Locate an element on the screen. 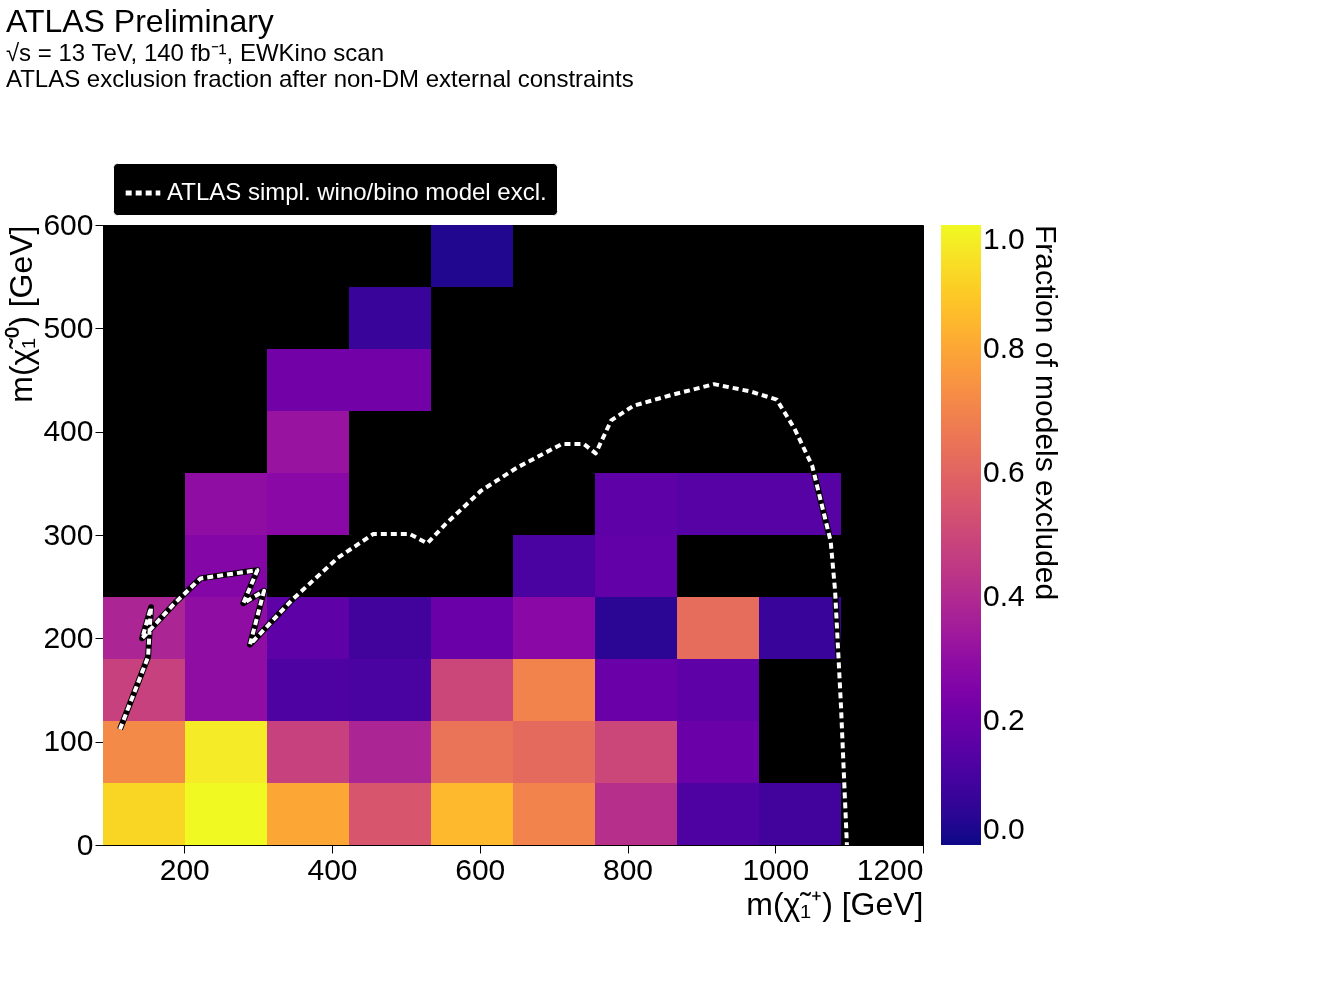 Image resolution: width=1322 pixels, height=990 pixels. y-tick-label: 600 is located at coordinates (68, 224).